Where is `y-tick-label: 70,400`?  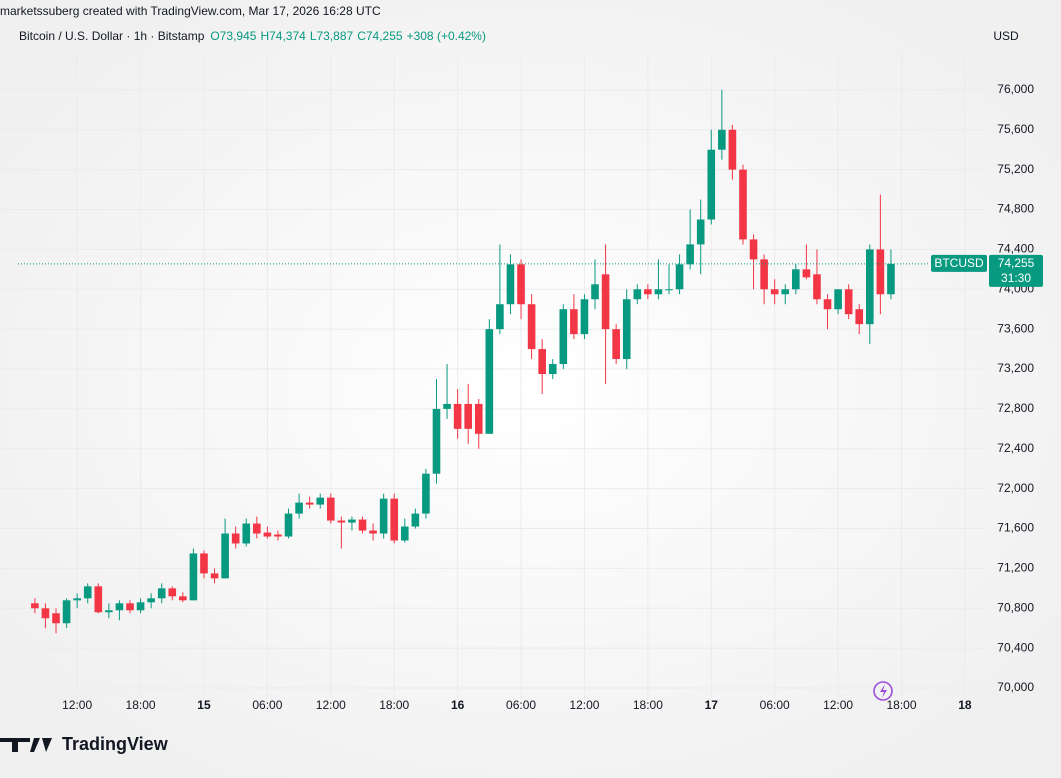 y-tick-label: 70,400 is located at coordinates (1015, 647).